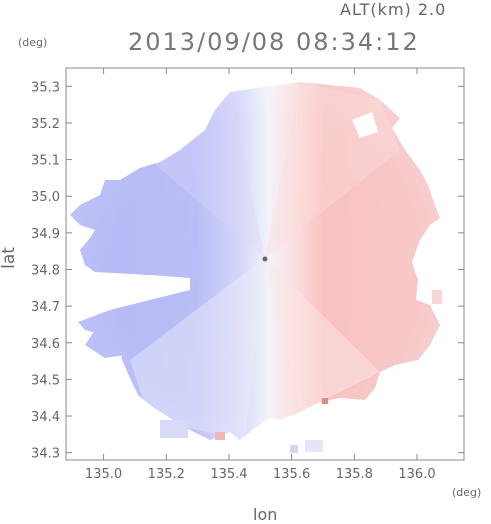 The image size is (491, 524). I want to click on y-tick-label: 34.7, so click(45, 307).